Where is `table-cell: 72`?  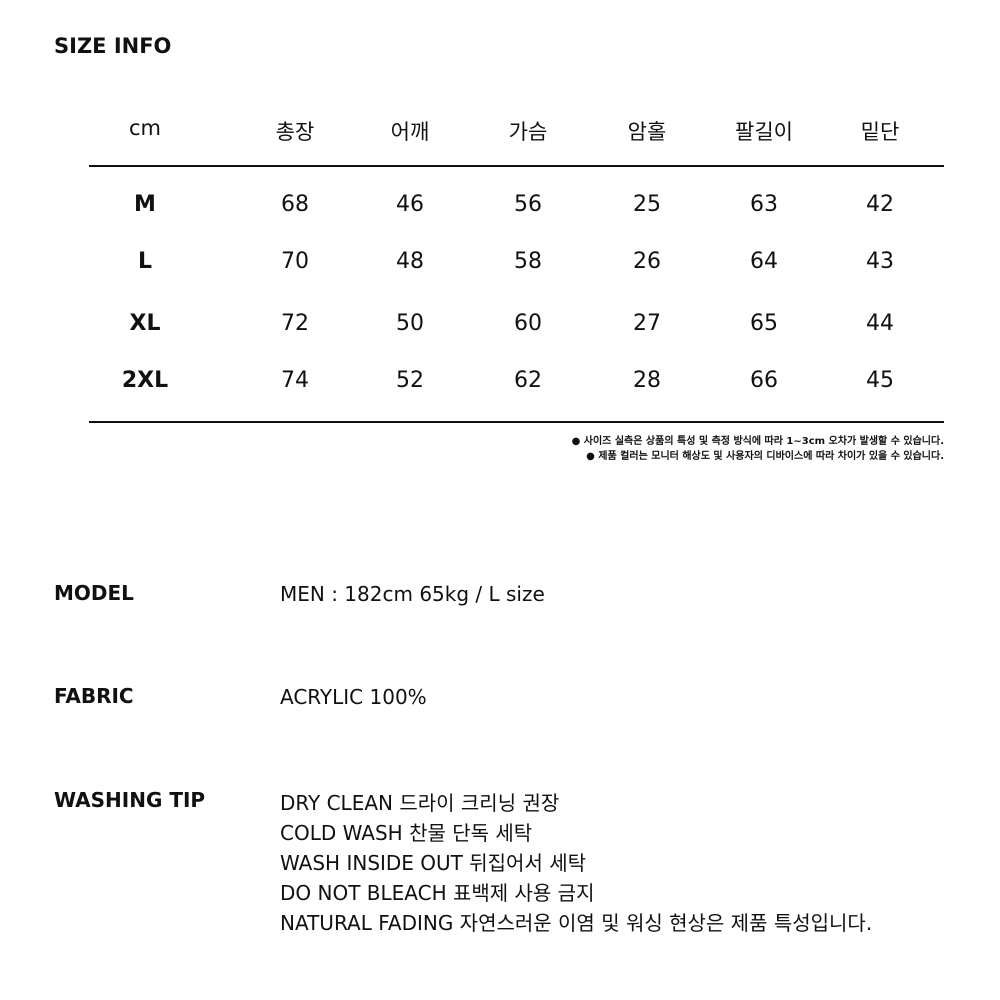 table-cell: 72 is located at coordinates (295, 323).